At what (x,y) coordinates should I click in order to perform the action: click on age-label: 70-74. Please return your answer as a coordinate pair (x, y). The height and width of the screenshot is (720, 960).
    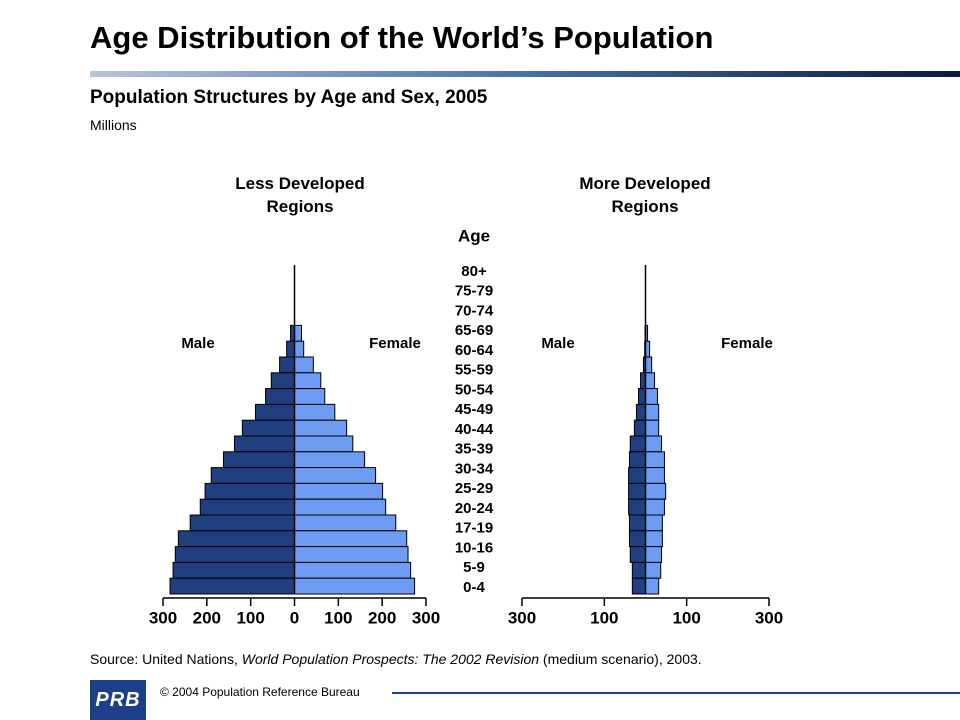
    Looking at the image, I should click on (474, 310).